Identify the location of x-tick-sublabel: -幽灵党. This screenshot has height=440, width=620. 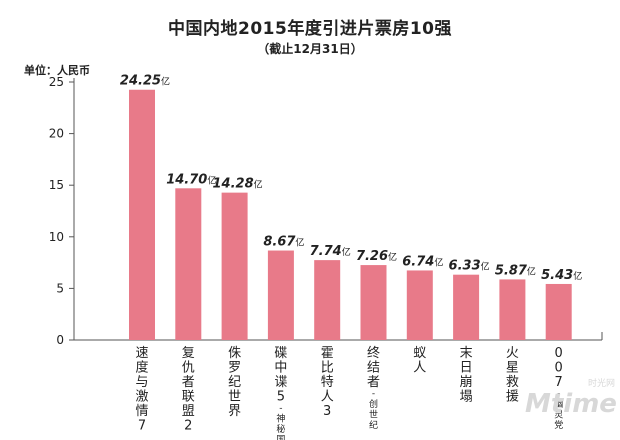
(558, 410).